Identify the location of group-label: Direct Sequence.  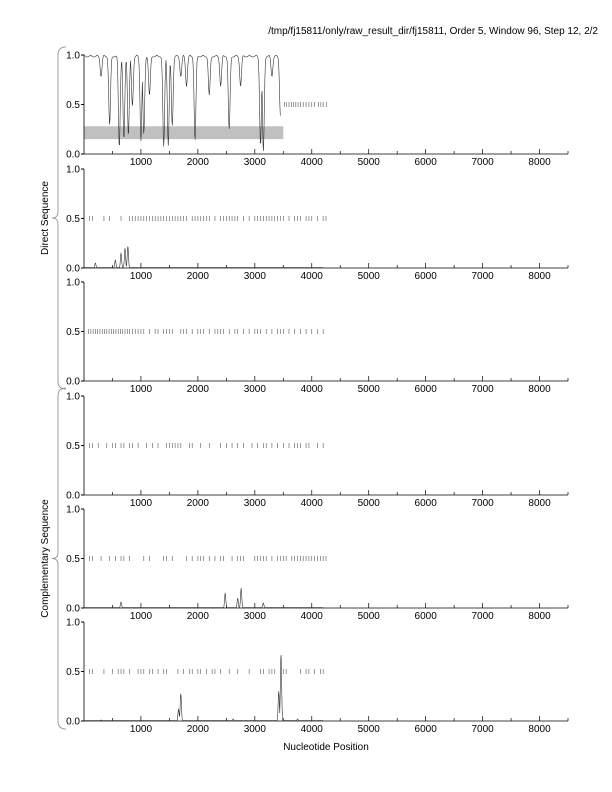
(45, 218).